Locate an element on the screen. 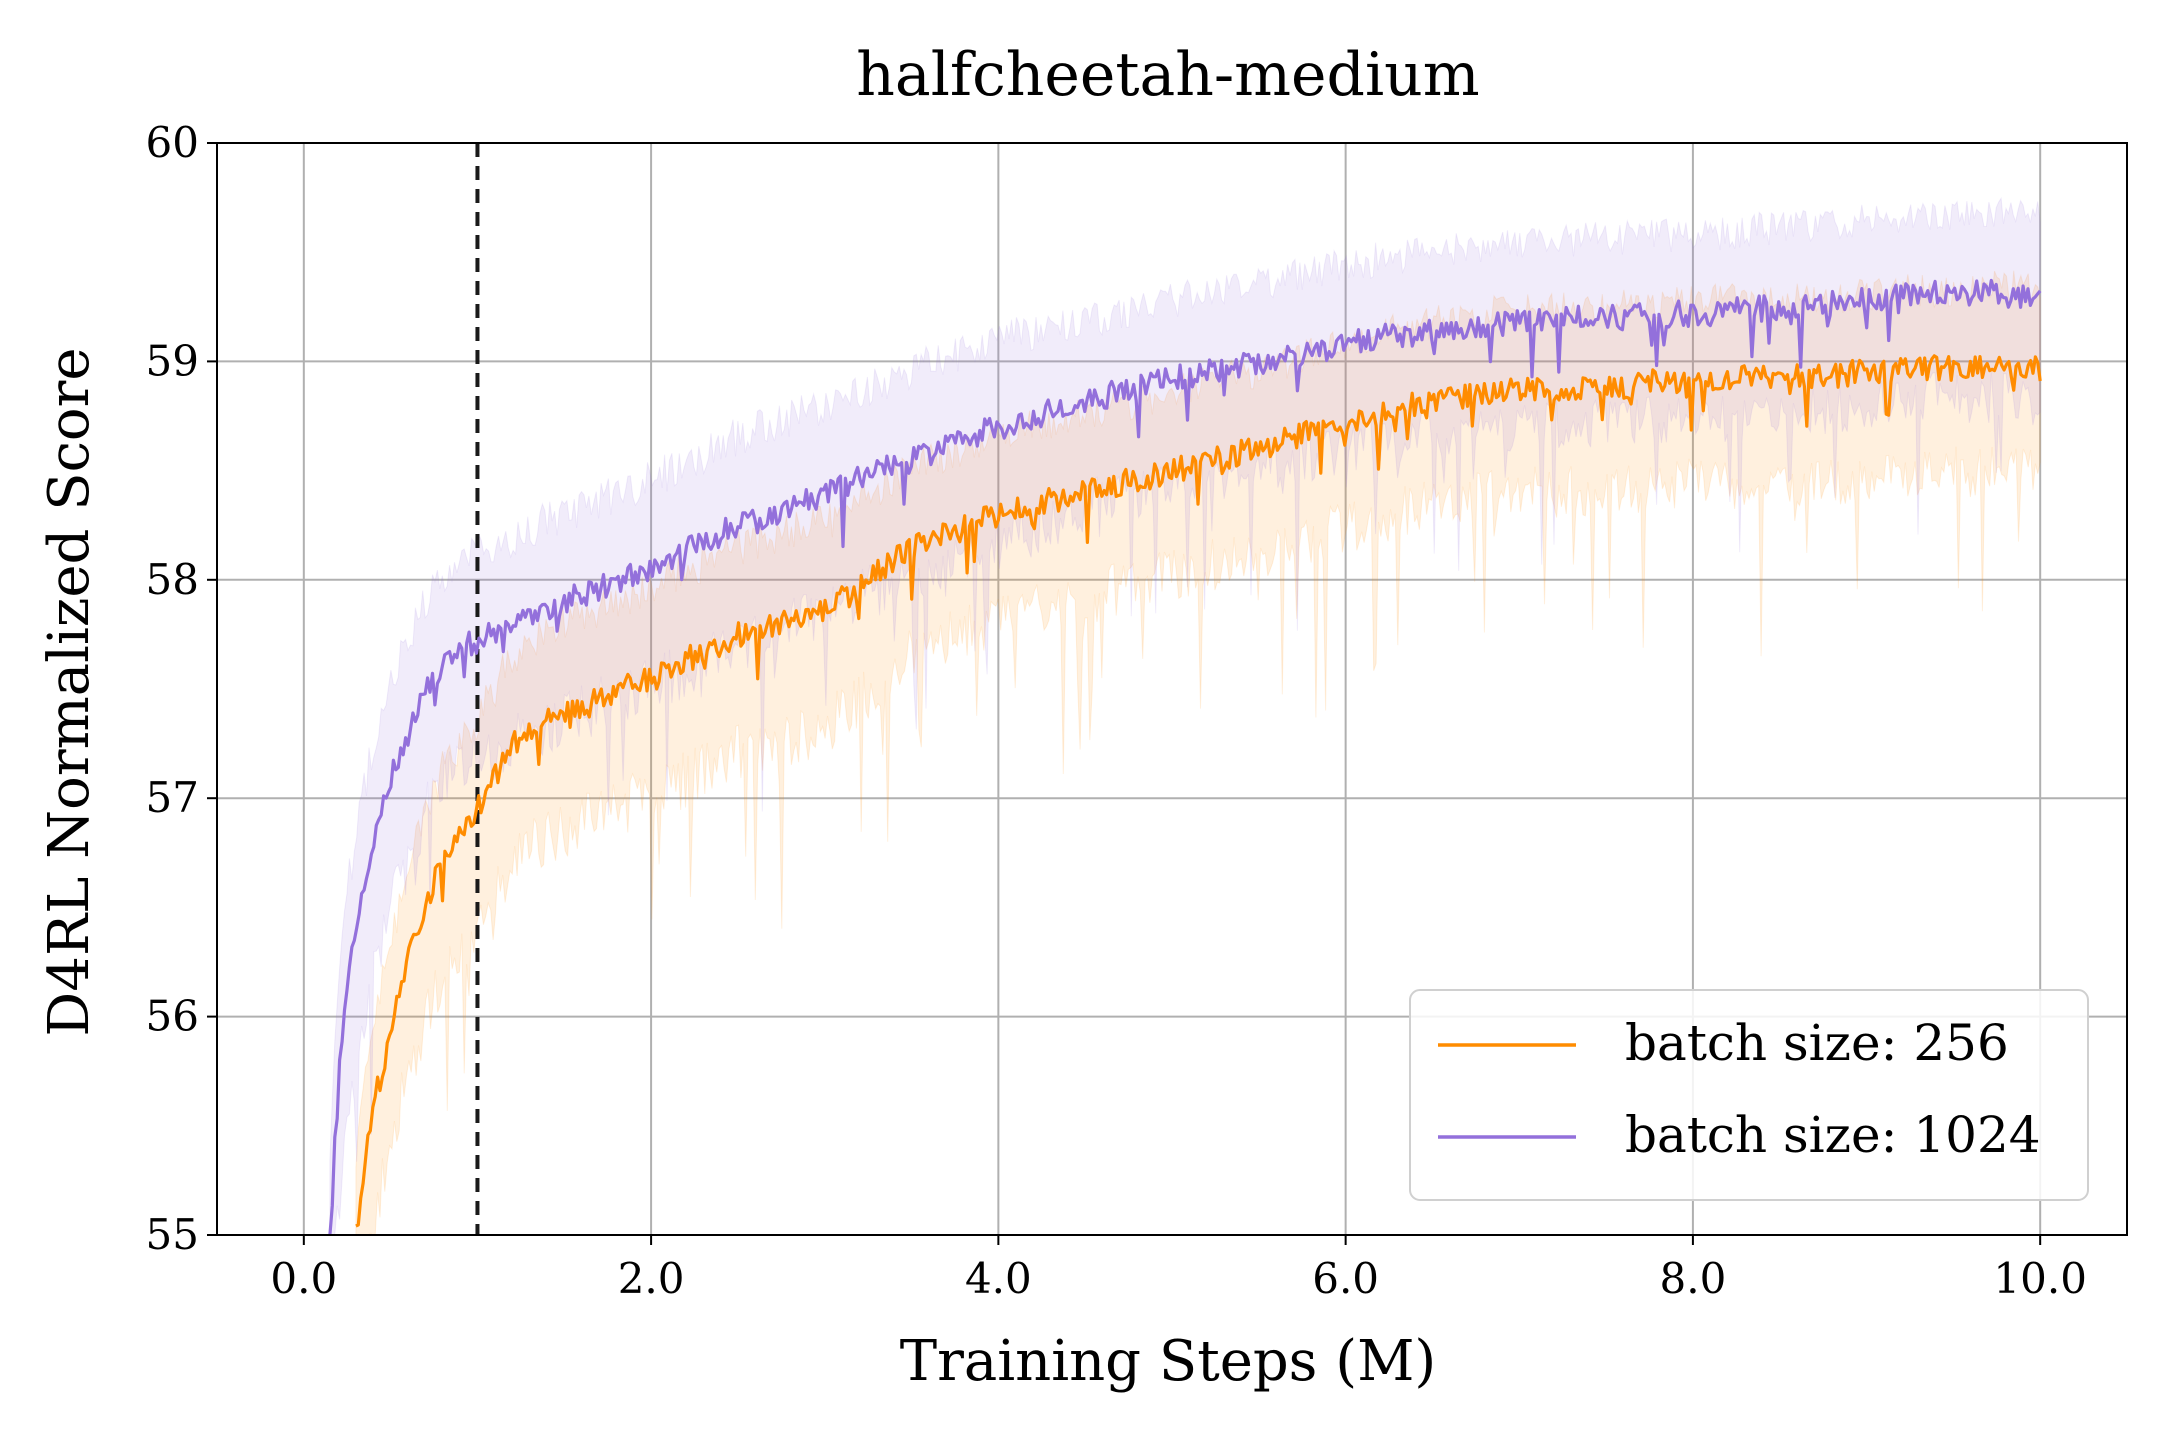 The image size is (2160, 1440). x-tick-label: 0.0 is located at coordinates (303, 1278).